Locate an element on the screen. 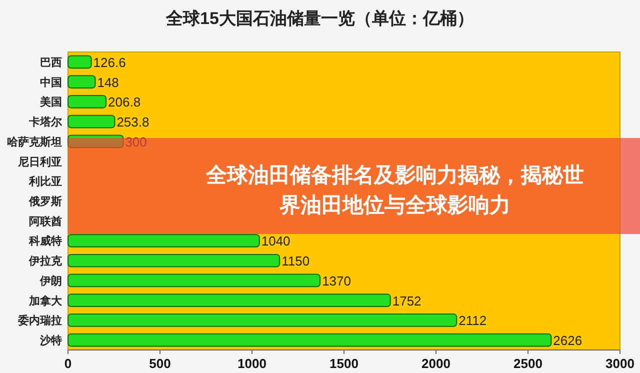 Image resolution: width=640 pixels, height=373 pixels. data-label: 126.6 is located at coordinates (109, 62).